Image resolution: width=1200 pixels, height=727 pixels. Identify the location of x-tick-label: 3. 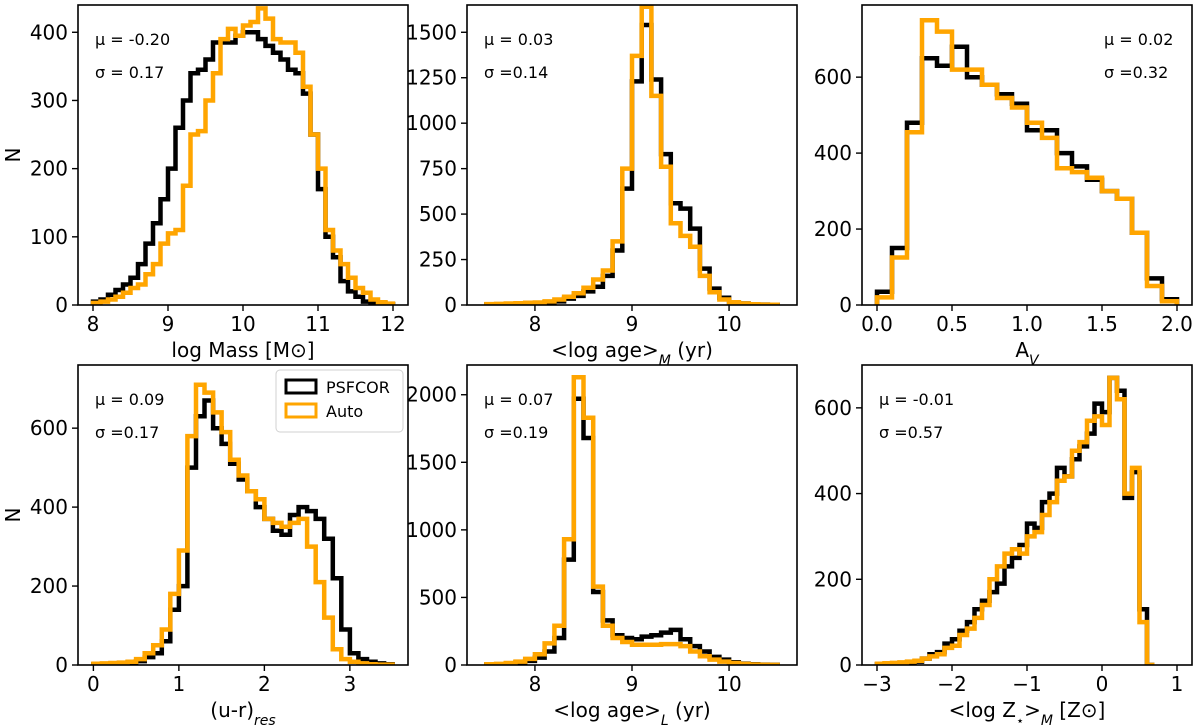
(349, 684).